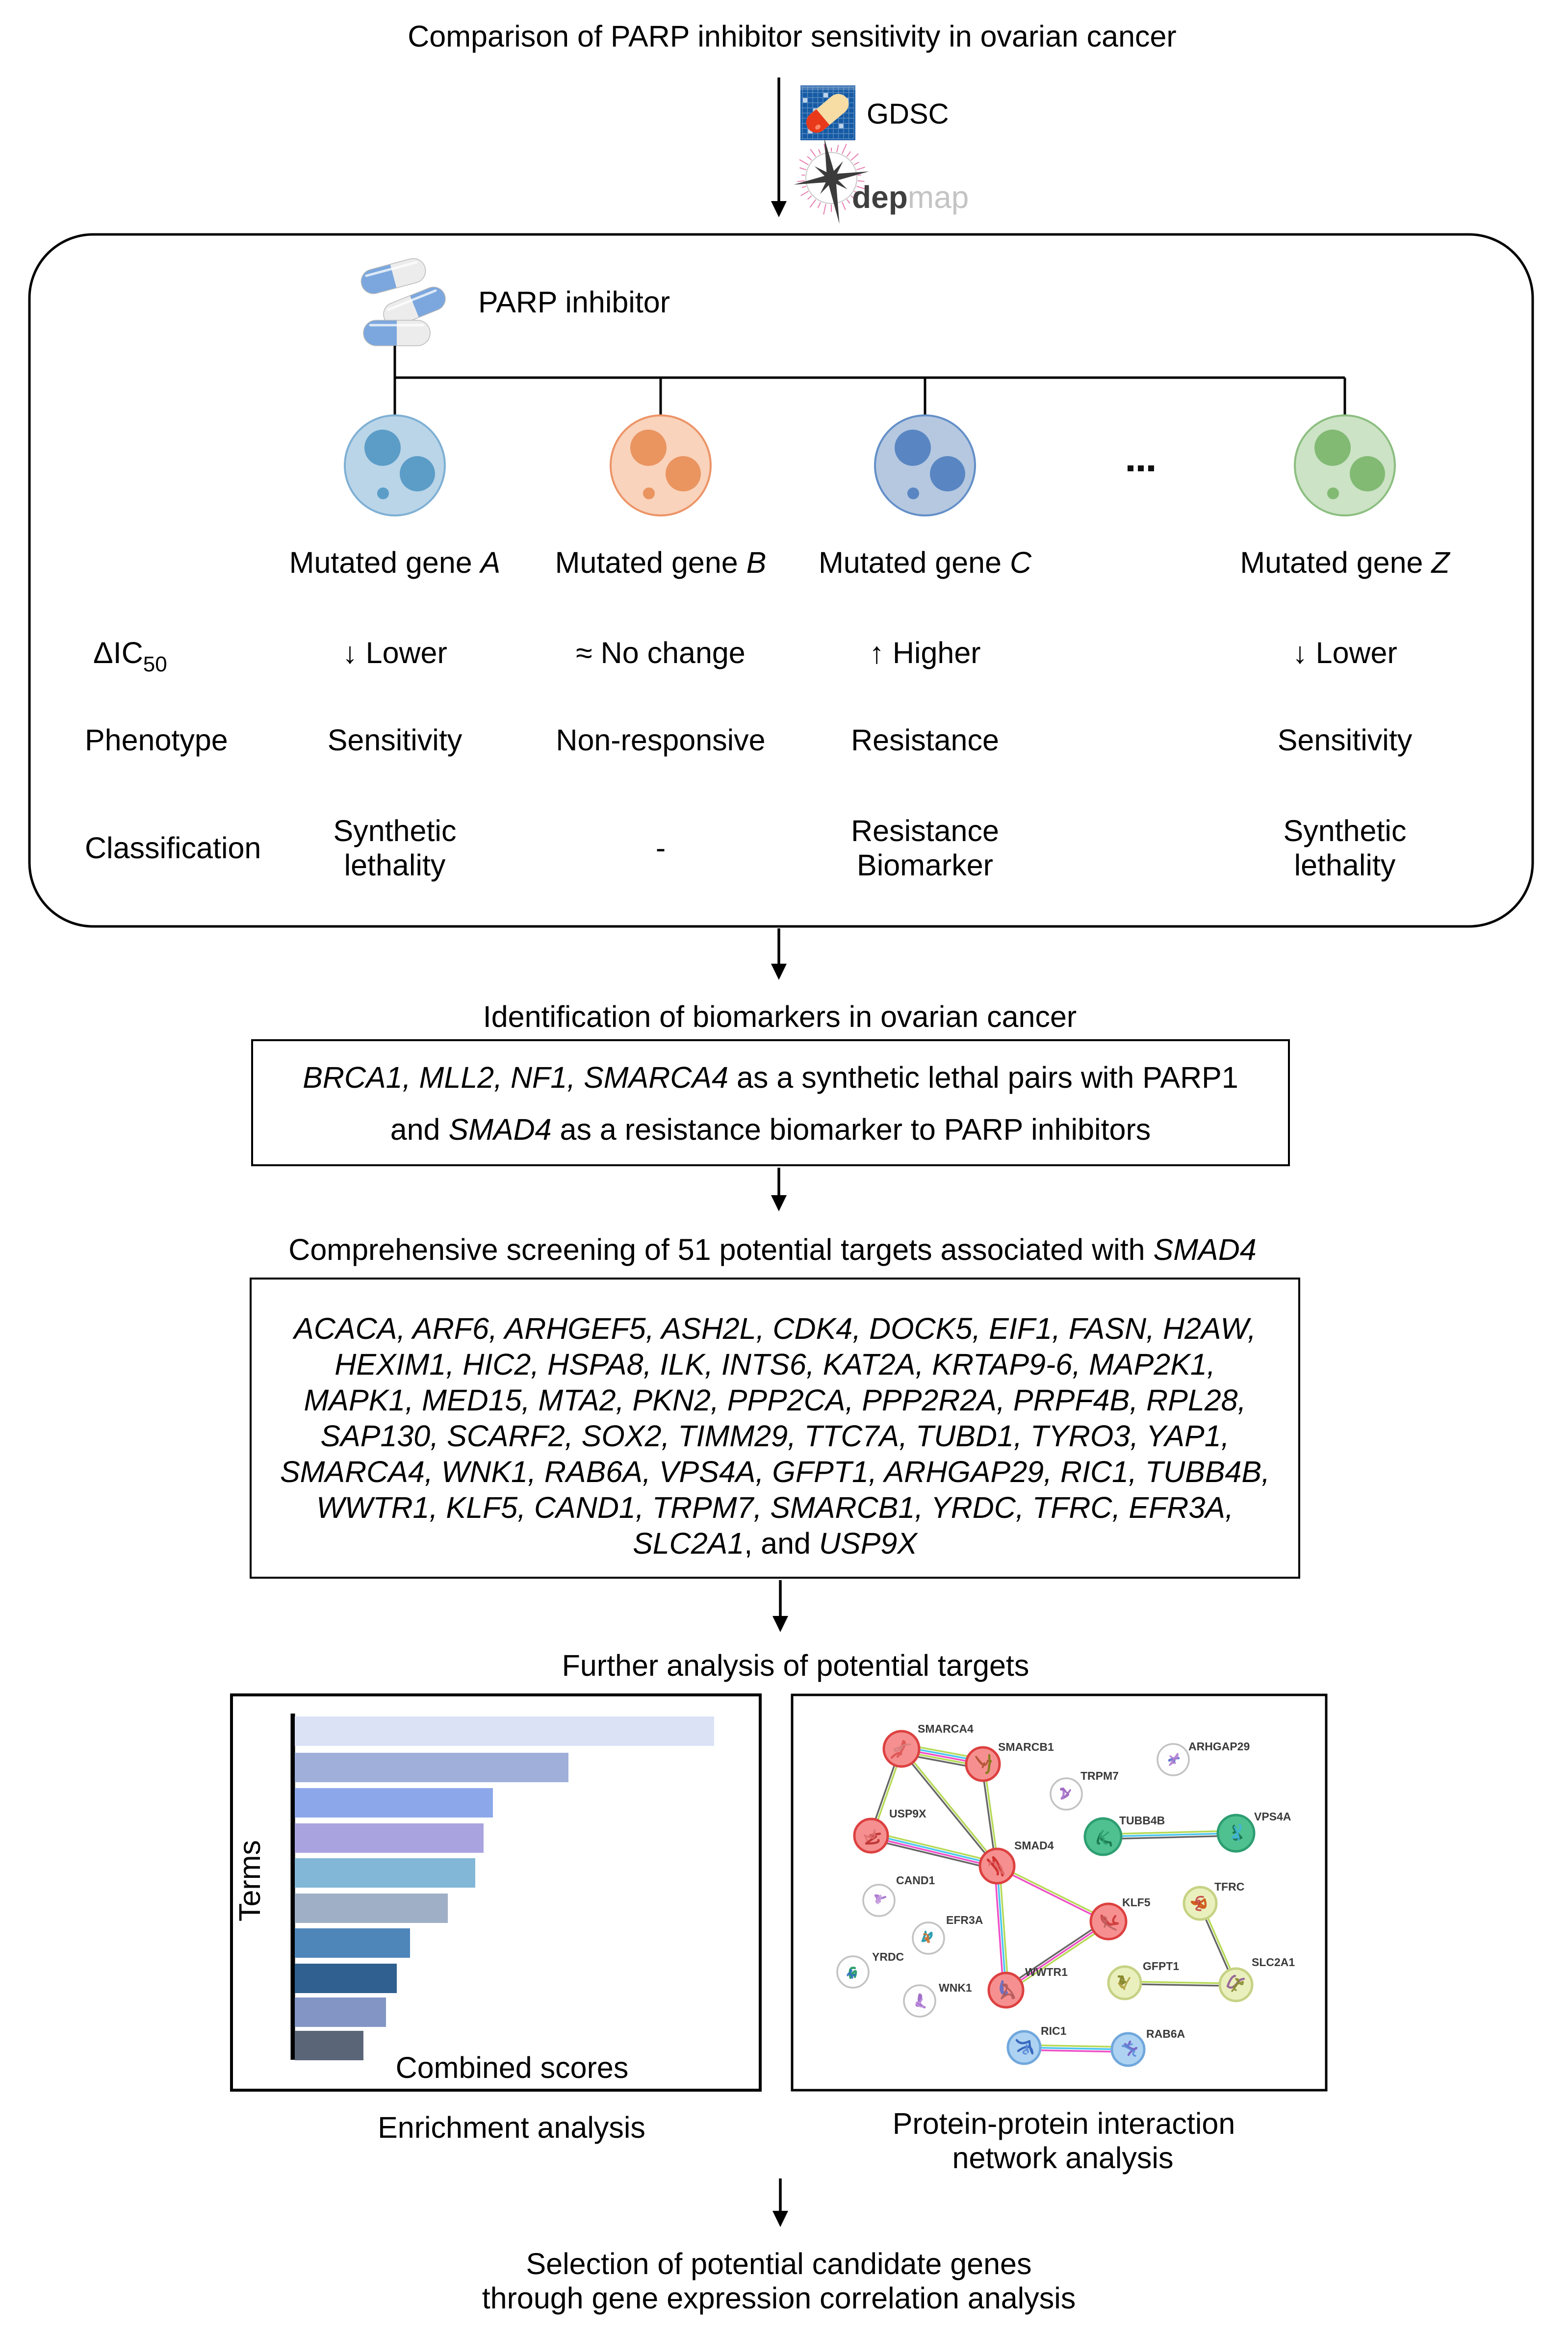  Describe the element at coordinates (661, 562) in the screenshot. I see `svg-text: Mutated gene B` at that location.